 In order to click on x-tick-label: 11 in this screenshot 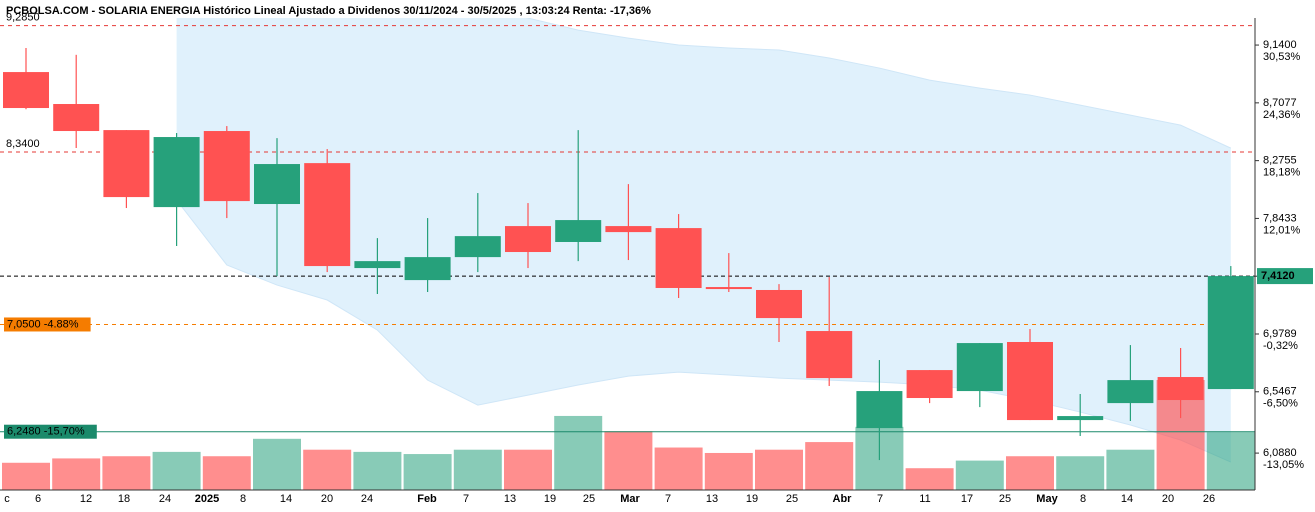, I will do `click(924, 499)`.